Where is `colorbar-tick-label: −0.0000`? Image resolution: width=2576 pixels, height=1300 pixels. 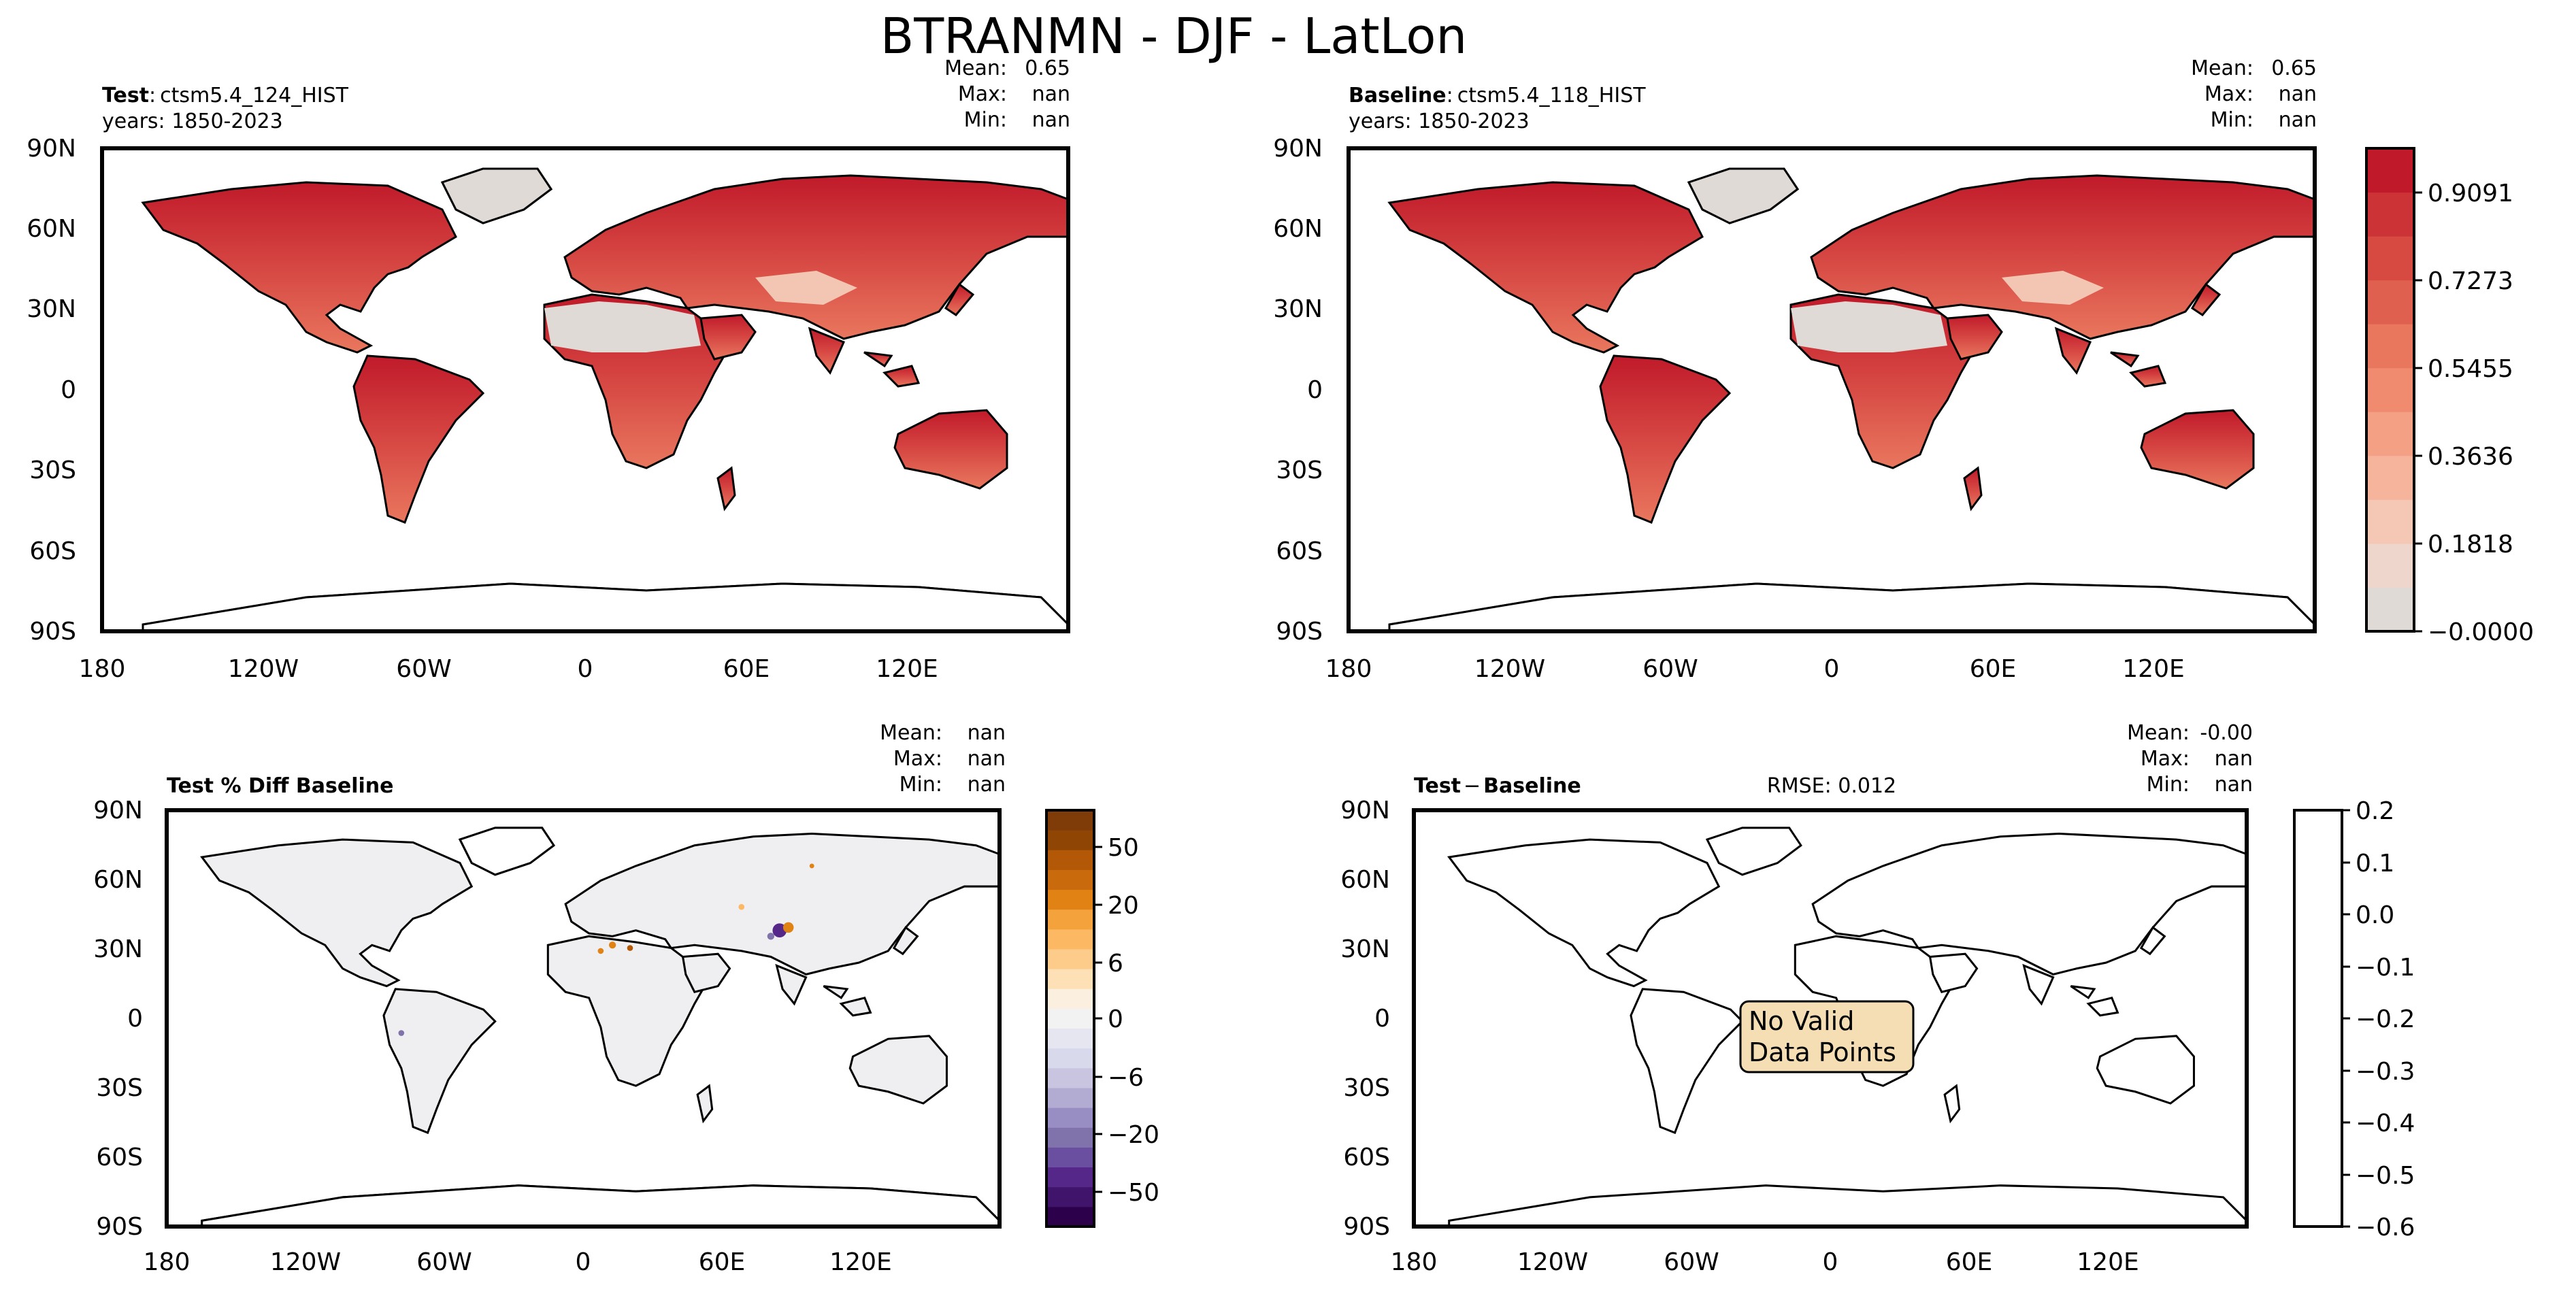 colorbar-tick-label: −0.0000 is located at coordinates (2481, 632).